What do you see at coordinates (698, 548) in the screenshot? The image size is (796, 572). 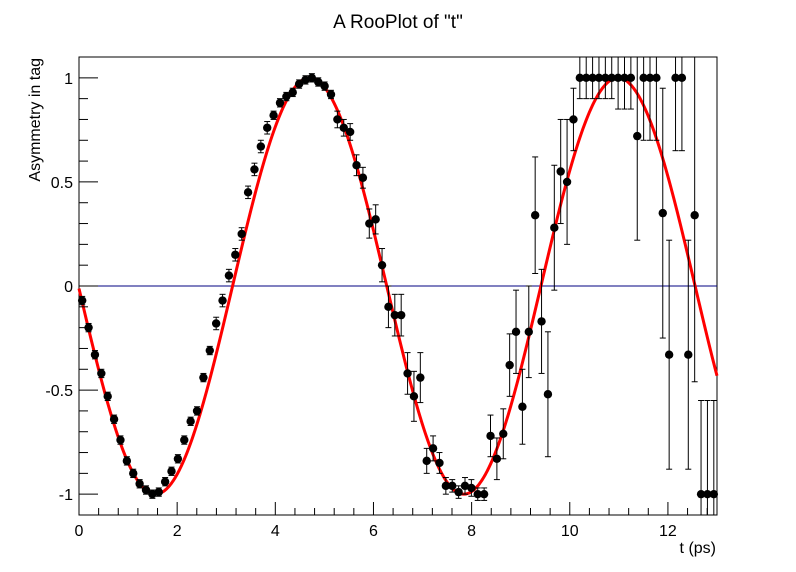 I see `x-axis-label: t (ps)` at bounding box center [698, 548].